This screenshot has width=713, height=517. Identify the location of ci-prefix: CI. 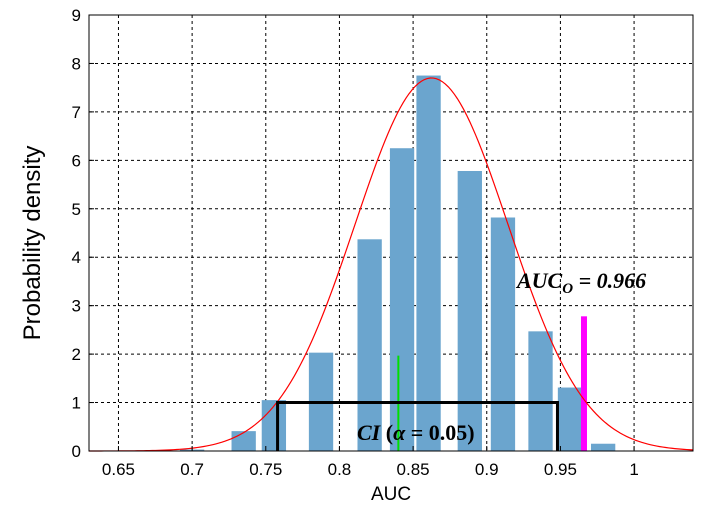
(369, 432).